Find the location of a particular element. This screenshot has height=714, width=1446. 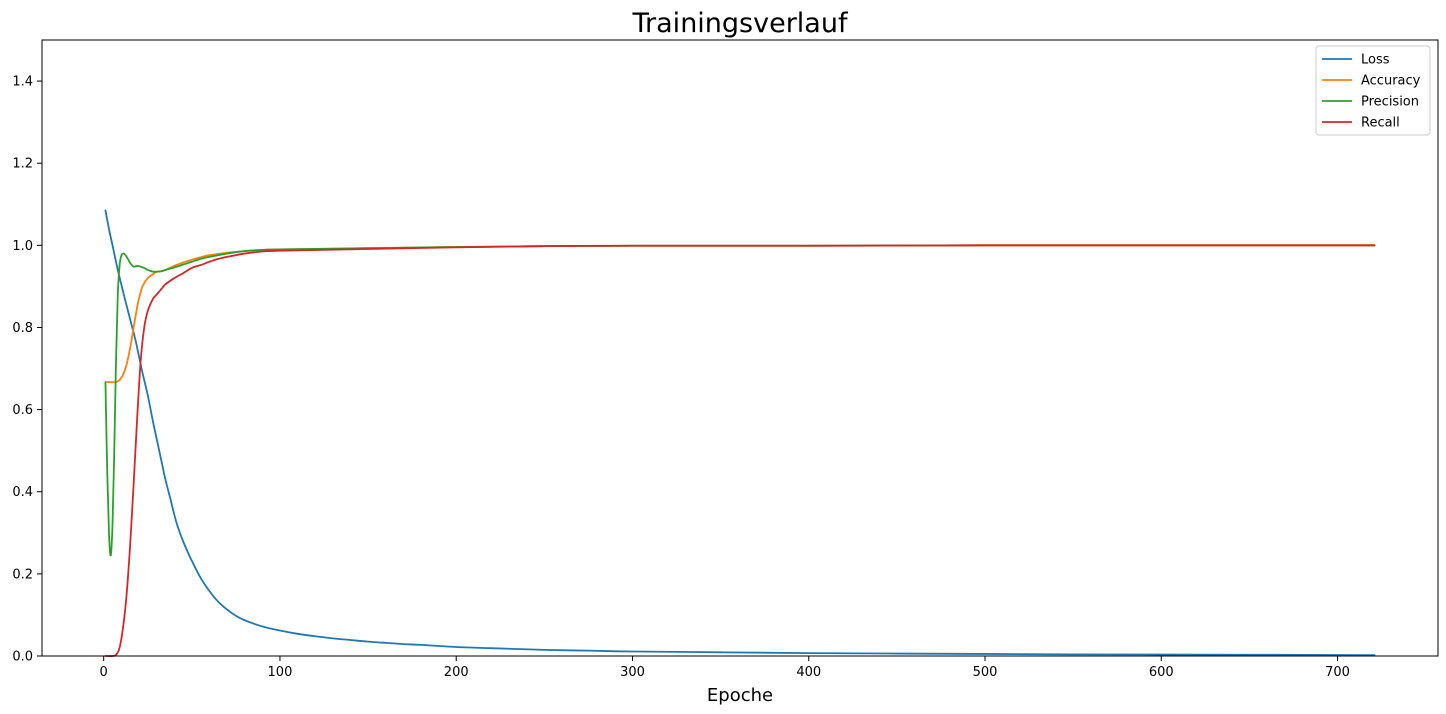

y-tick-label: 1.0 is located at coordinates (22, 246).